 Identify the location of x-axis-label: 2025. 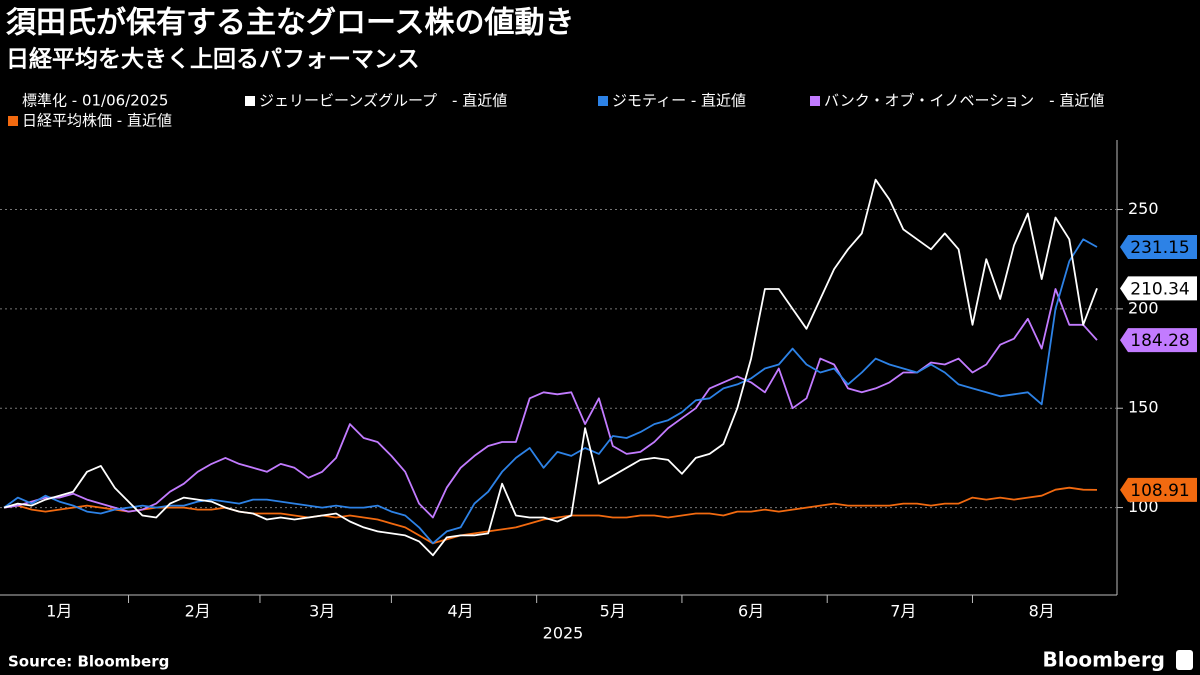
(563, 633).